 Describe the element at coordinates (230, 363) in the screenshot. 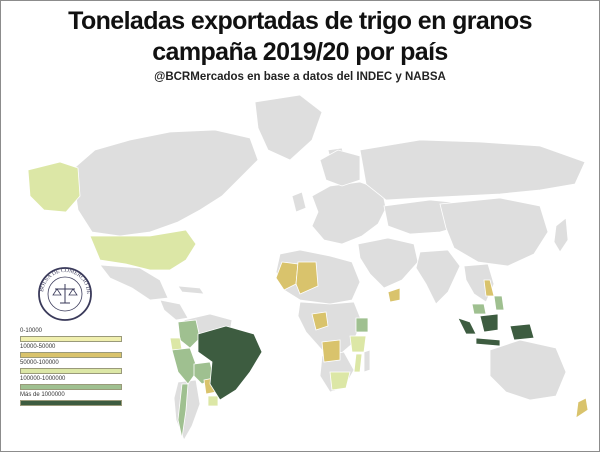

I see `brazil` at that location.